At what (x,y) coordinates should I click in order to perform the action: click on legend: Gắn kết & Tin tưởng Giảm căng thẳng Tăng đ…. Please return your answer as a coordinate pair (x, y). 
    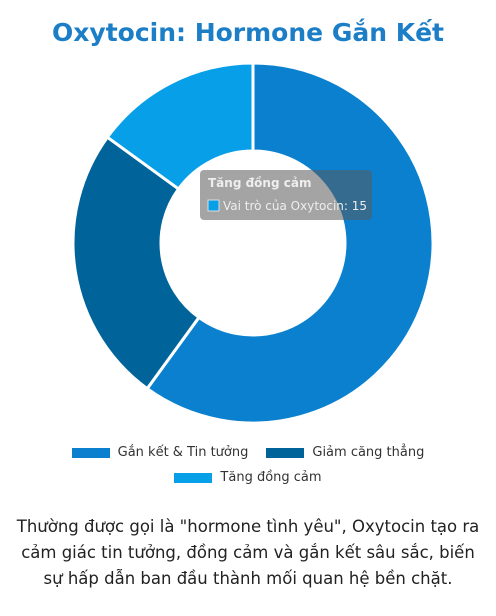
    Looking at the image, I should click on (248, 465).